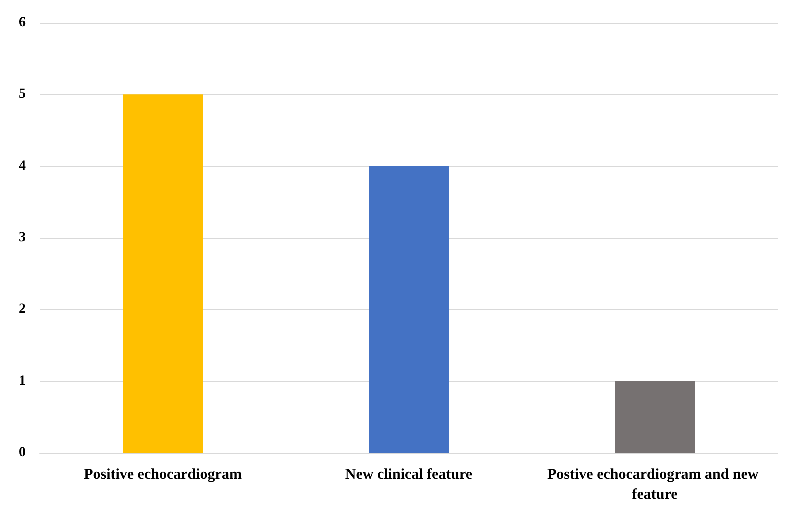  I want to click on x-tick-label: Postive echocardiogram and new feature, so click(655, 485).